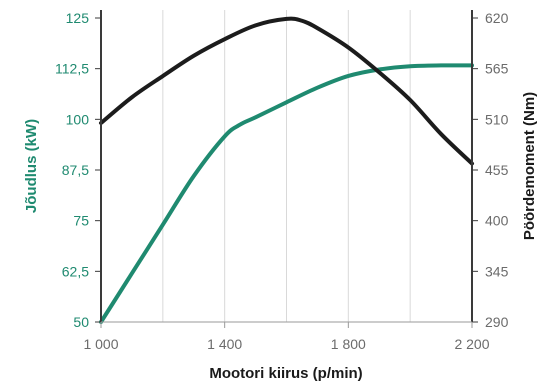 Image resolution: width=545 pixels, height=385 pixels. Describe the element at coordinates (497, 271) in the screenshot. I see `y-right-tick-label: 345` at that location.